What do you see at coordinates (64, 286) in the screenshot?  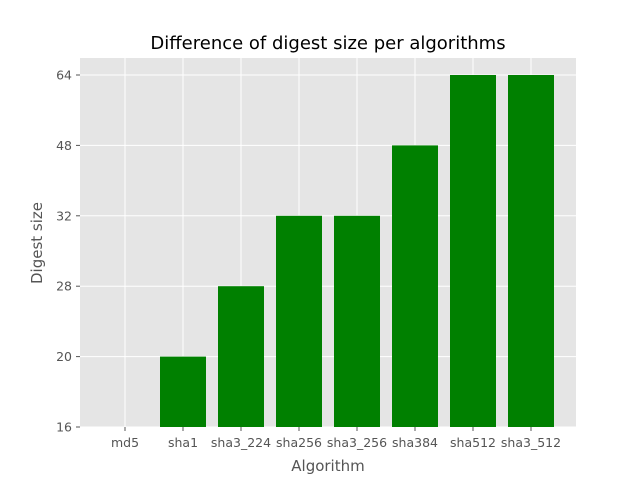 I see `y-tick-label: 28` at bounding box center [64, 286].